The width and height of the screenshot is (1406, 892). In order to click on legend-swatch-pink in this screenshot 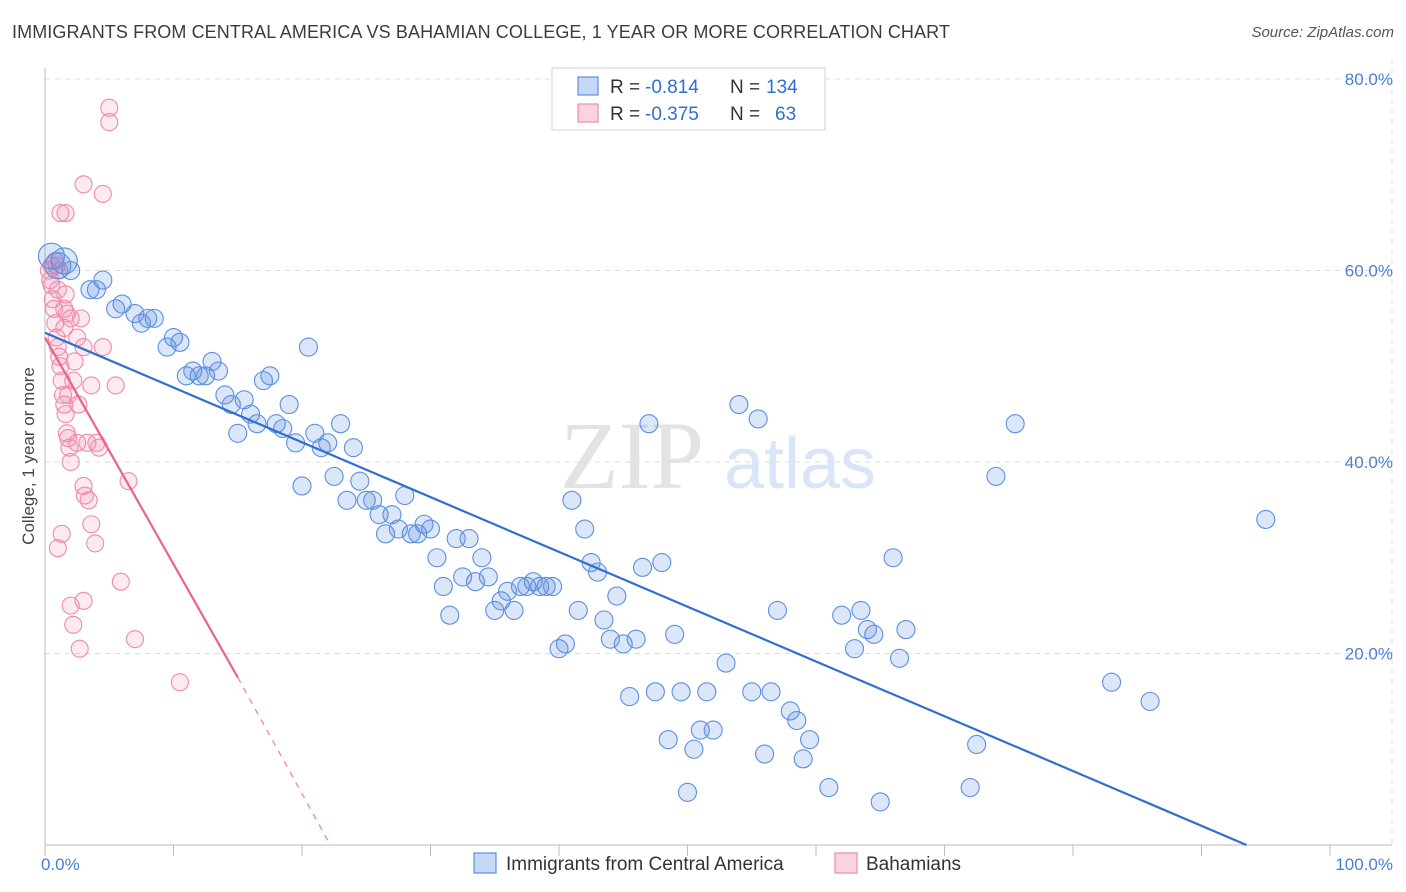, I will do `click(588, 113)`.